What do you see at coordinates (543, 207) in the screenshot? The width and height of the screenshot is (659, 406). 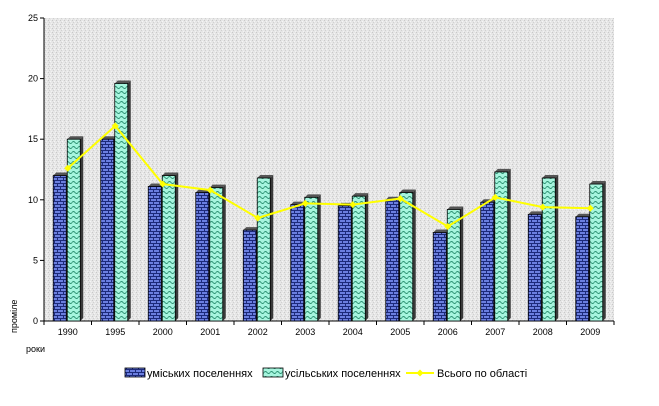 I see `line-point-2008` at bounding box center [543, 207].